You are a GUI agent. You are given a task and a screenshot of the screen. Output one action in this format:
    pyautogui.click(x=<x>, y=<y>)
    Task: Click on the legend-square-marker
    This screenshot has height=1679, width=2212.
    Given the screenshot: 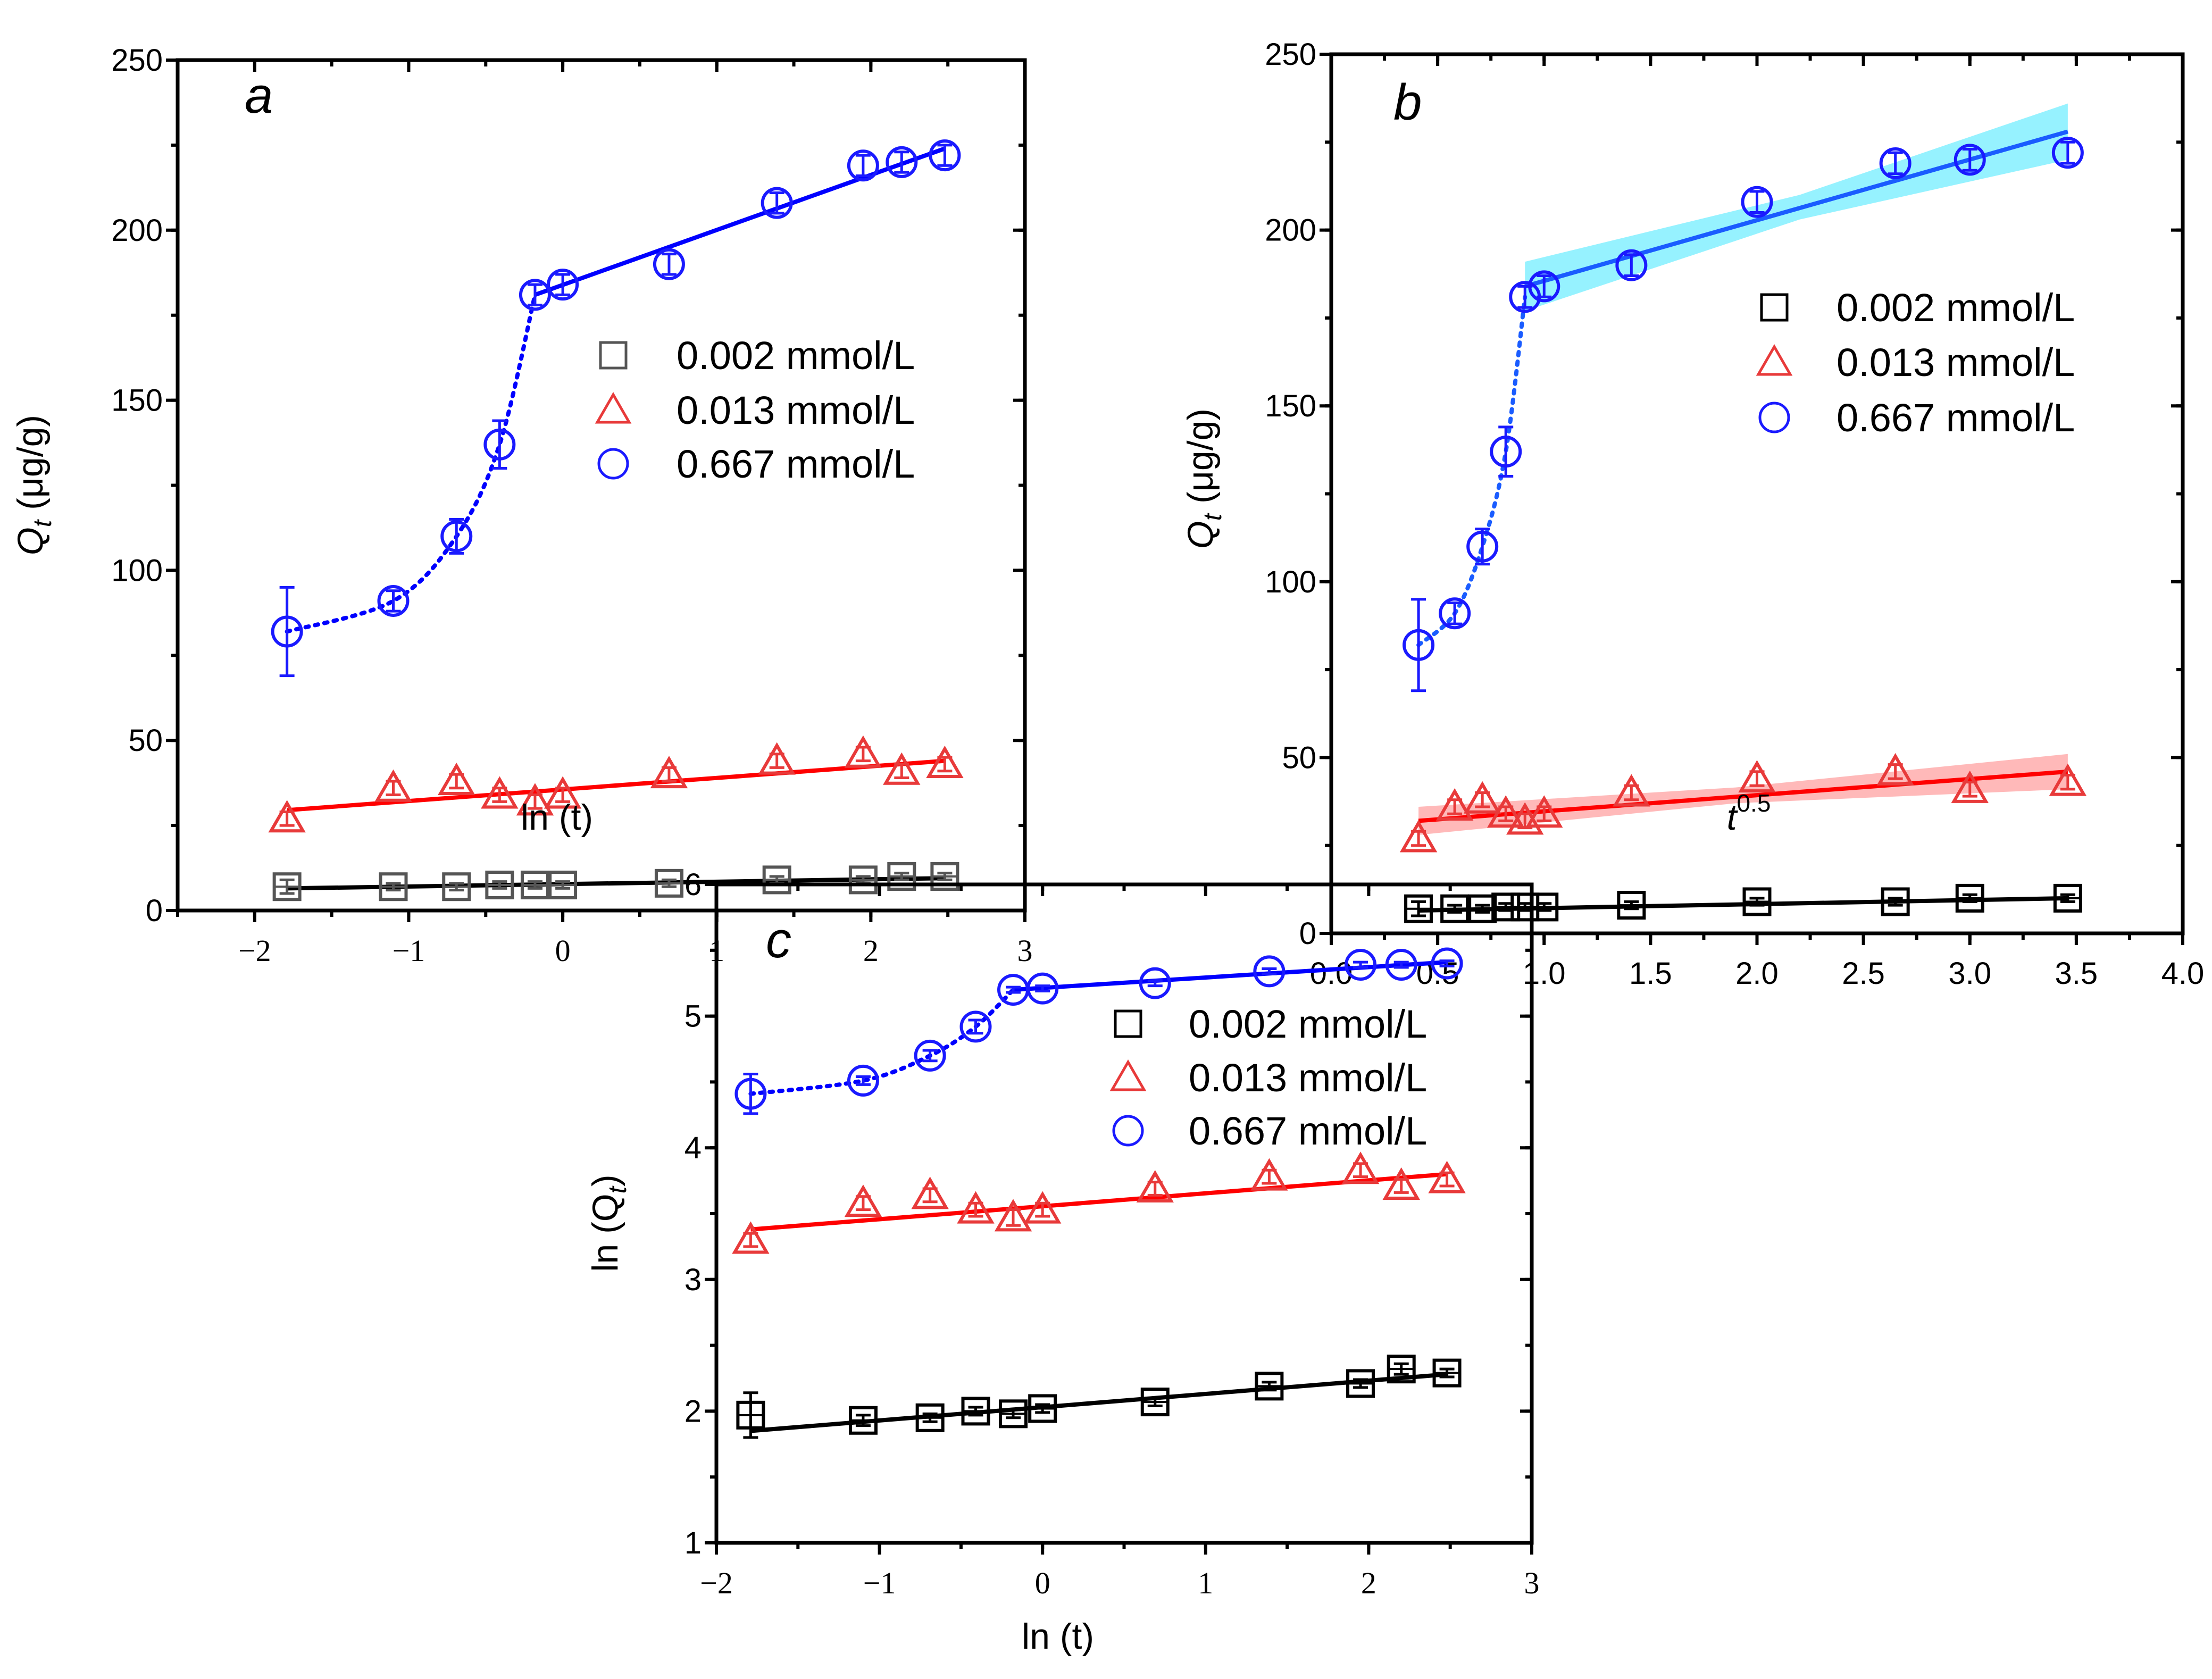 What is the action you would take?
    pyautogui.click(x=1128, y=1023)
    